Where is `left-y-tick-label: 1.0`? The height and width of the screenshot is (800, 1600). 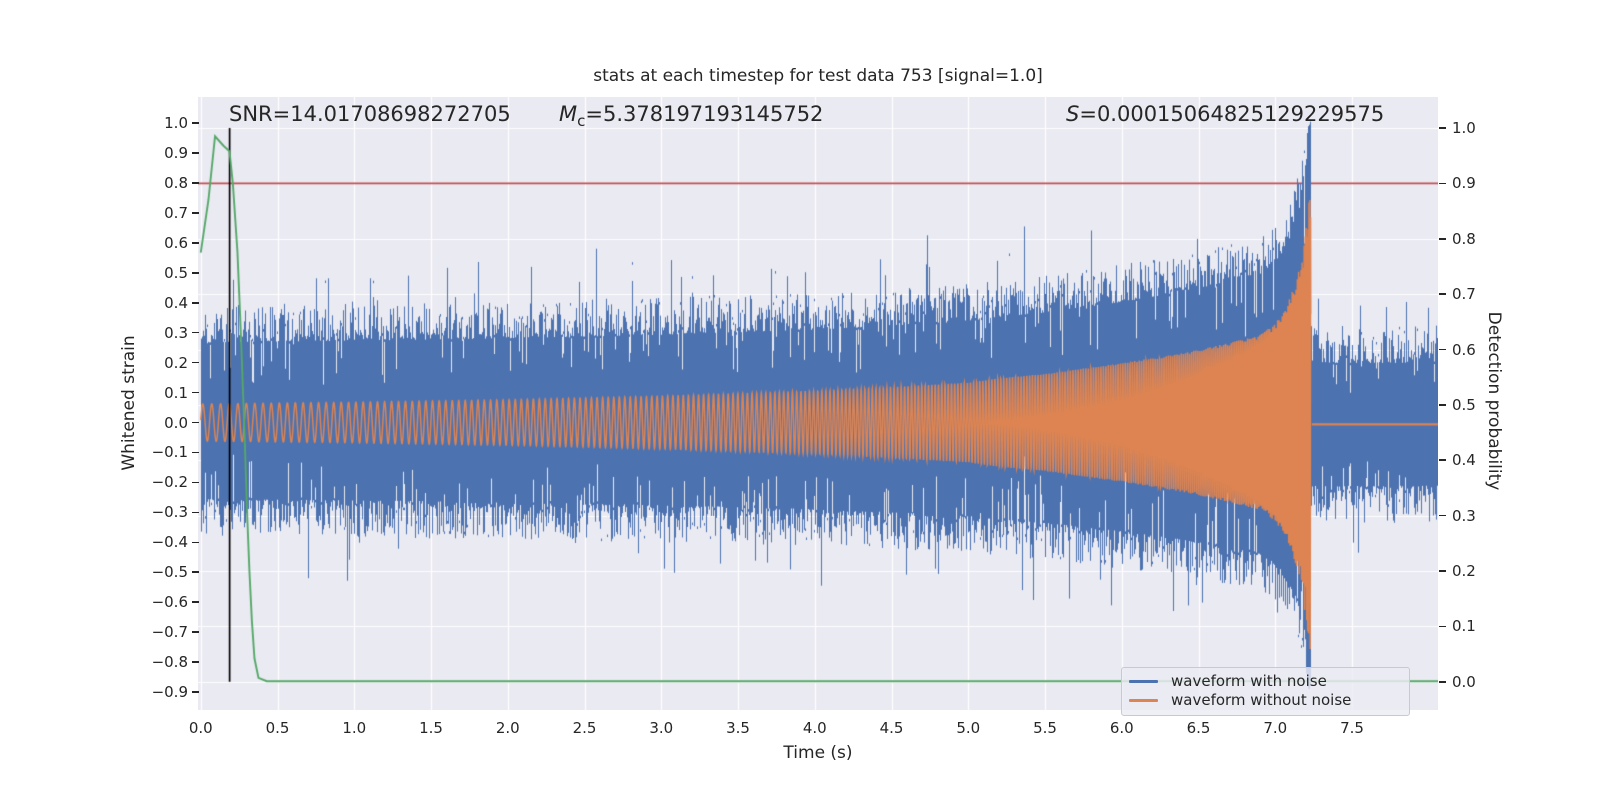 left-y-tick-label: 1.0 is located at coordinates (176, 123).